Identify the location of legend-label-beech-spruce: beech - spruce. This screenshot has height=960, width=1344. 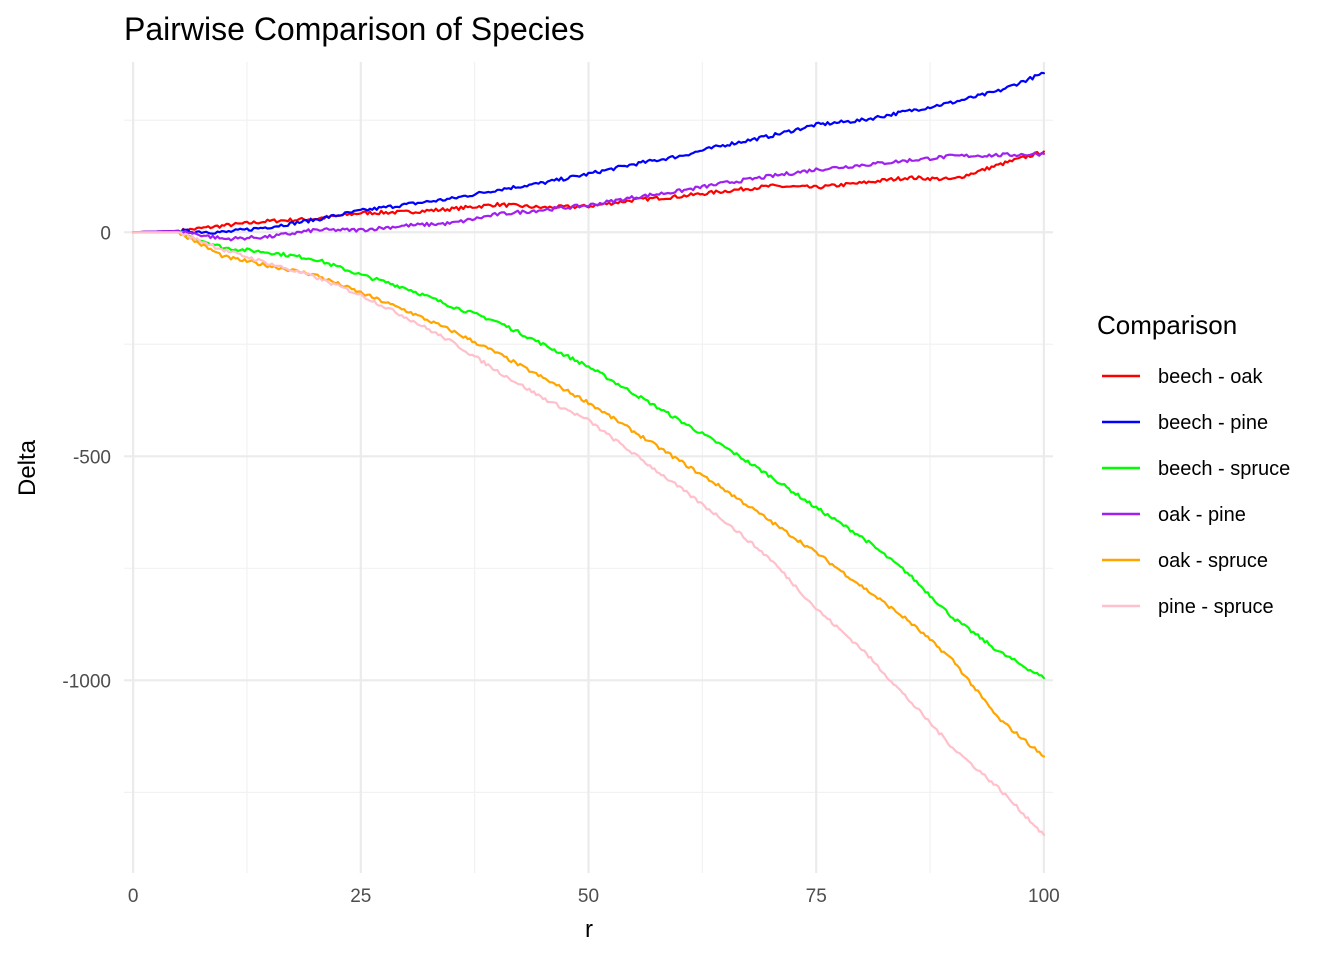
(1224, 469).